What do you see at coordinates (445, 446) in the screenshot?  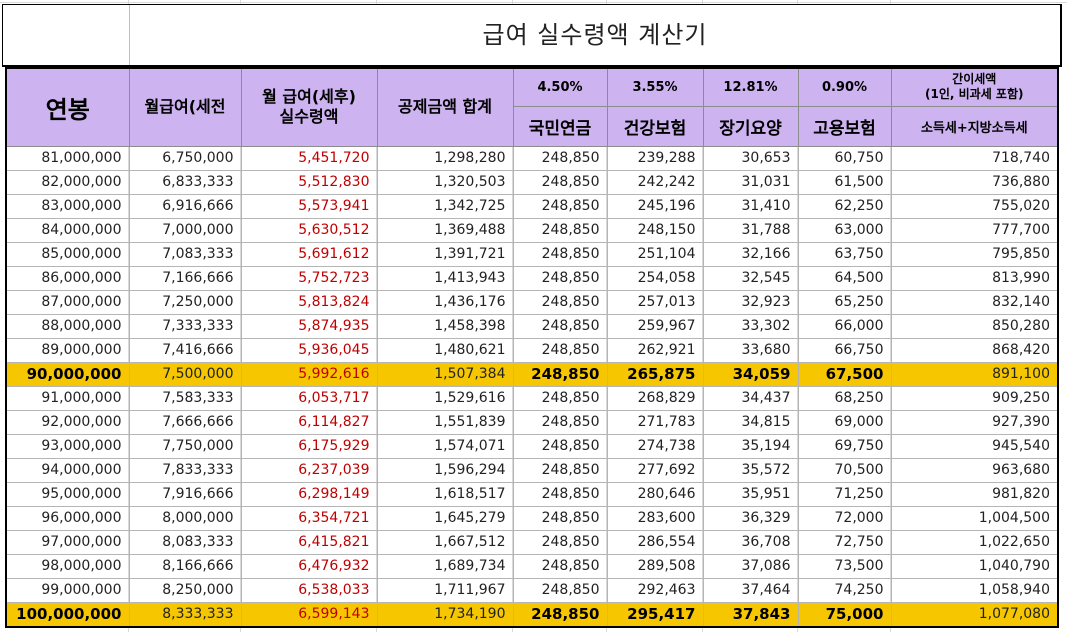 I see `cell-deduction-total: 1,574,071` at bounding box center [445, 446].